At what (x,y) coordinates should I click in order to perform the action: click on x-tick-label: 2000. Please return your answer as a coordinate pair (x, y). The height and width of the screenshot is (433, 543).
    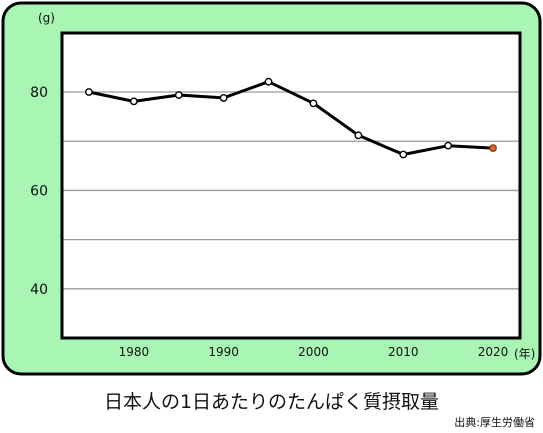
    Looking at the image, I should click on (313, 352).